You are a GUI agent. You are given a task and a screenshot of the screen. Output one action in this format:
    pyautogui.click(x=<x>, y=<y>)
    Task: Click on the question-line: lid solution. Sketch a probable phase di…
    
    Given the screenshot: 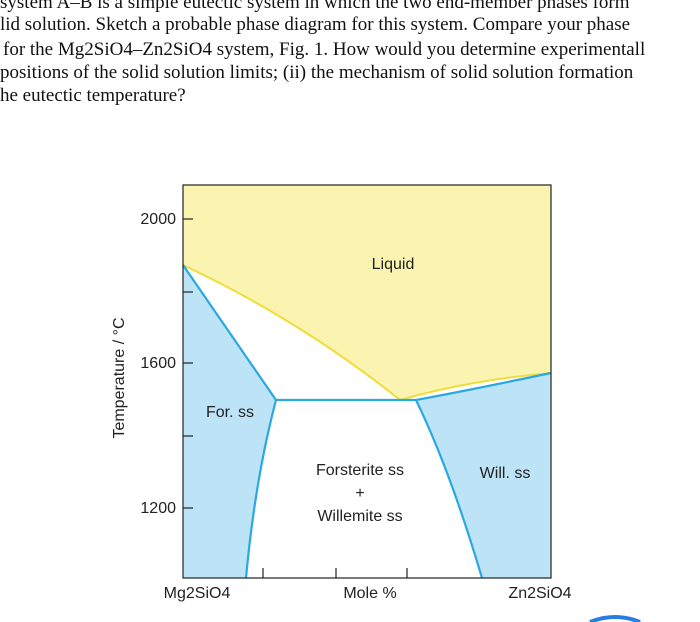 What is the action you would take?
    pyautogui.click(x=315, y=24)
    